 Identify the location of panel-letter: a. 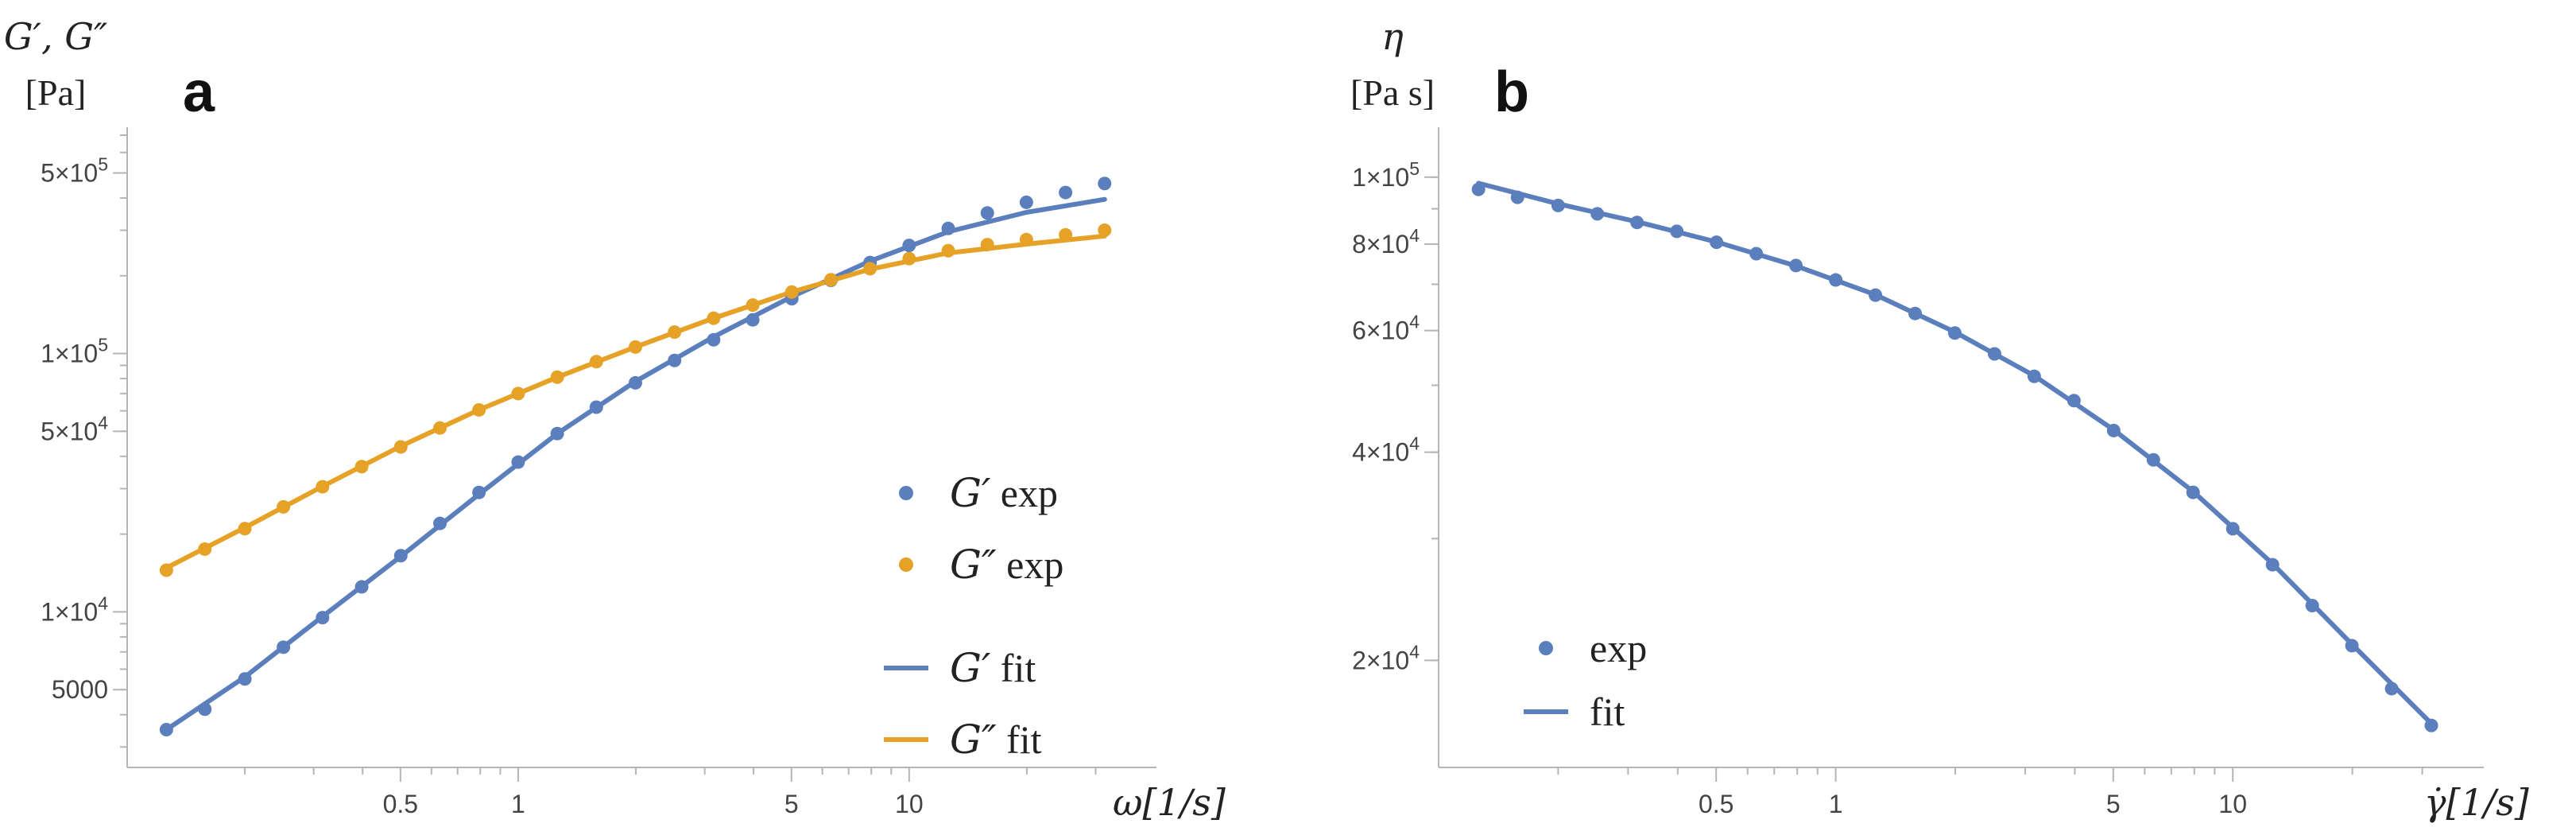
(199, 92).